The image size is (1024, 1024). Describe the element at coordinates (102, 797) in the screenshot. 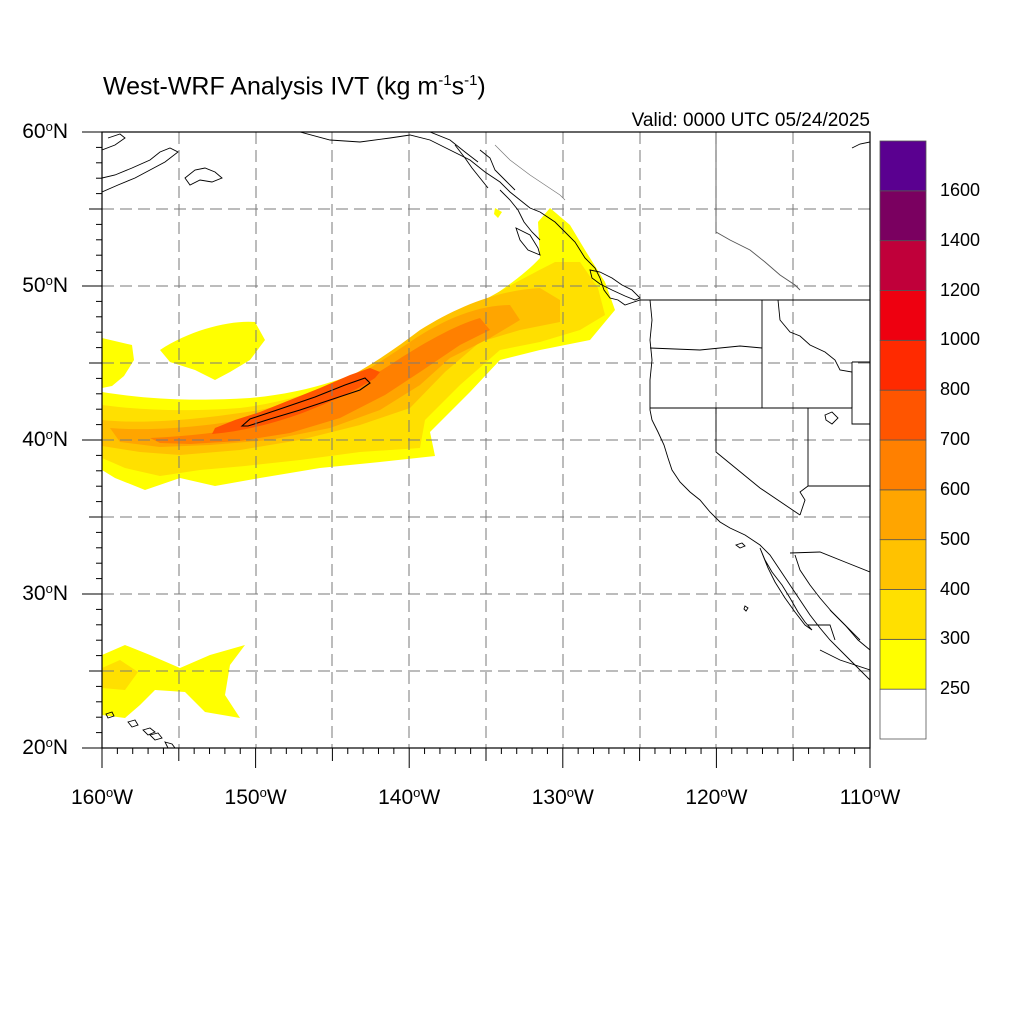

I see `longitude-label: 160oW` at that location.